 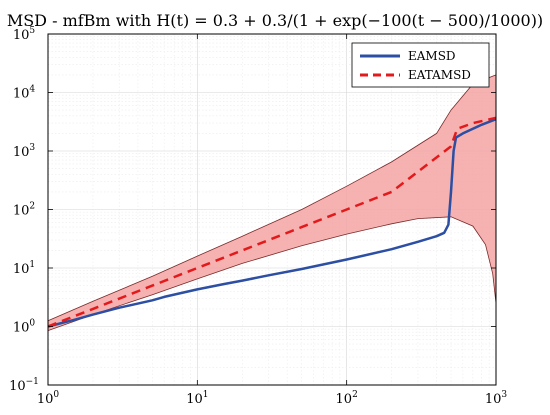 I want to click on y-tick-label: 10⁵, so click(x=24, y=34).